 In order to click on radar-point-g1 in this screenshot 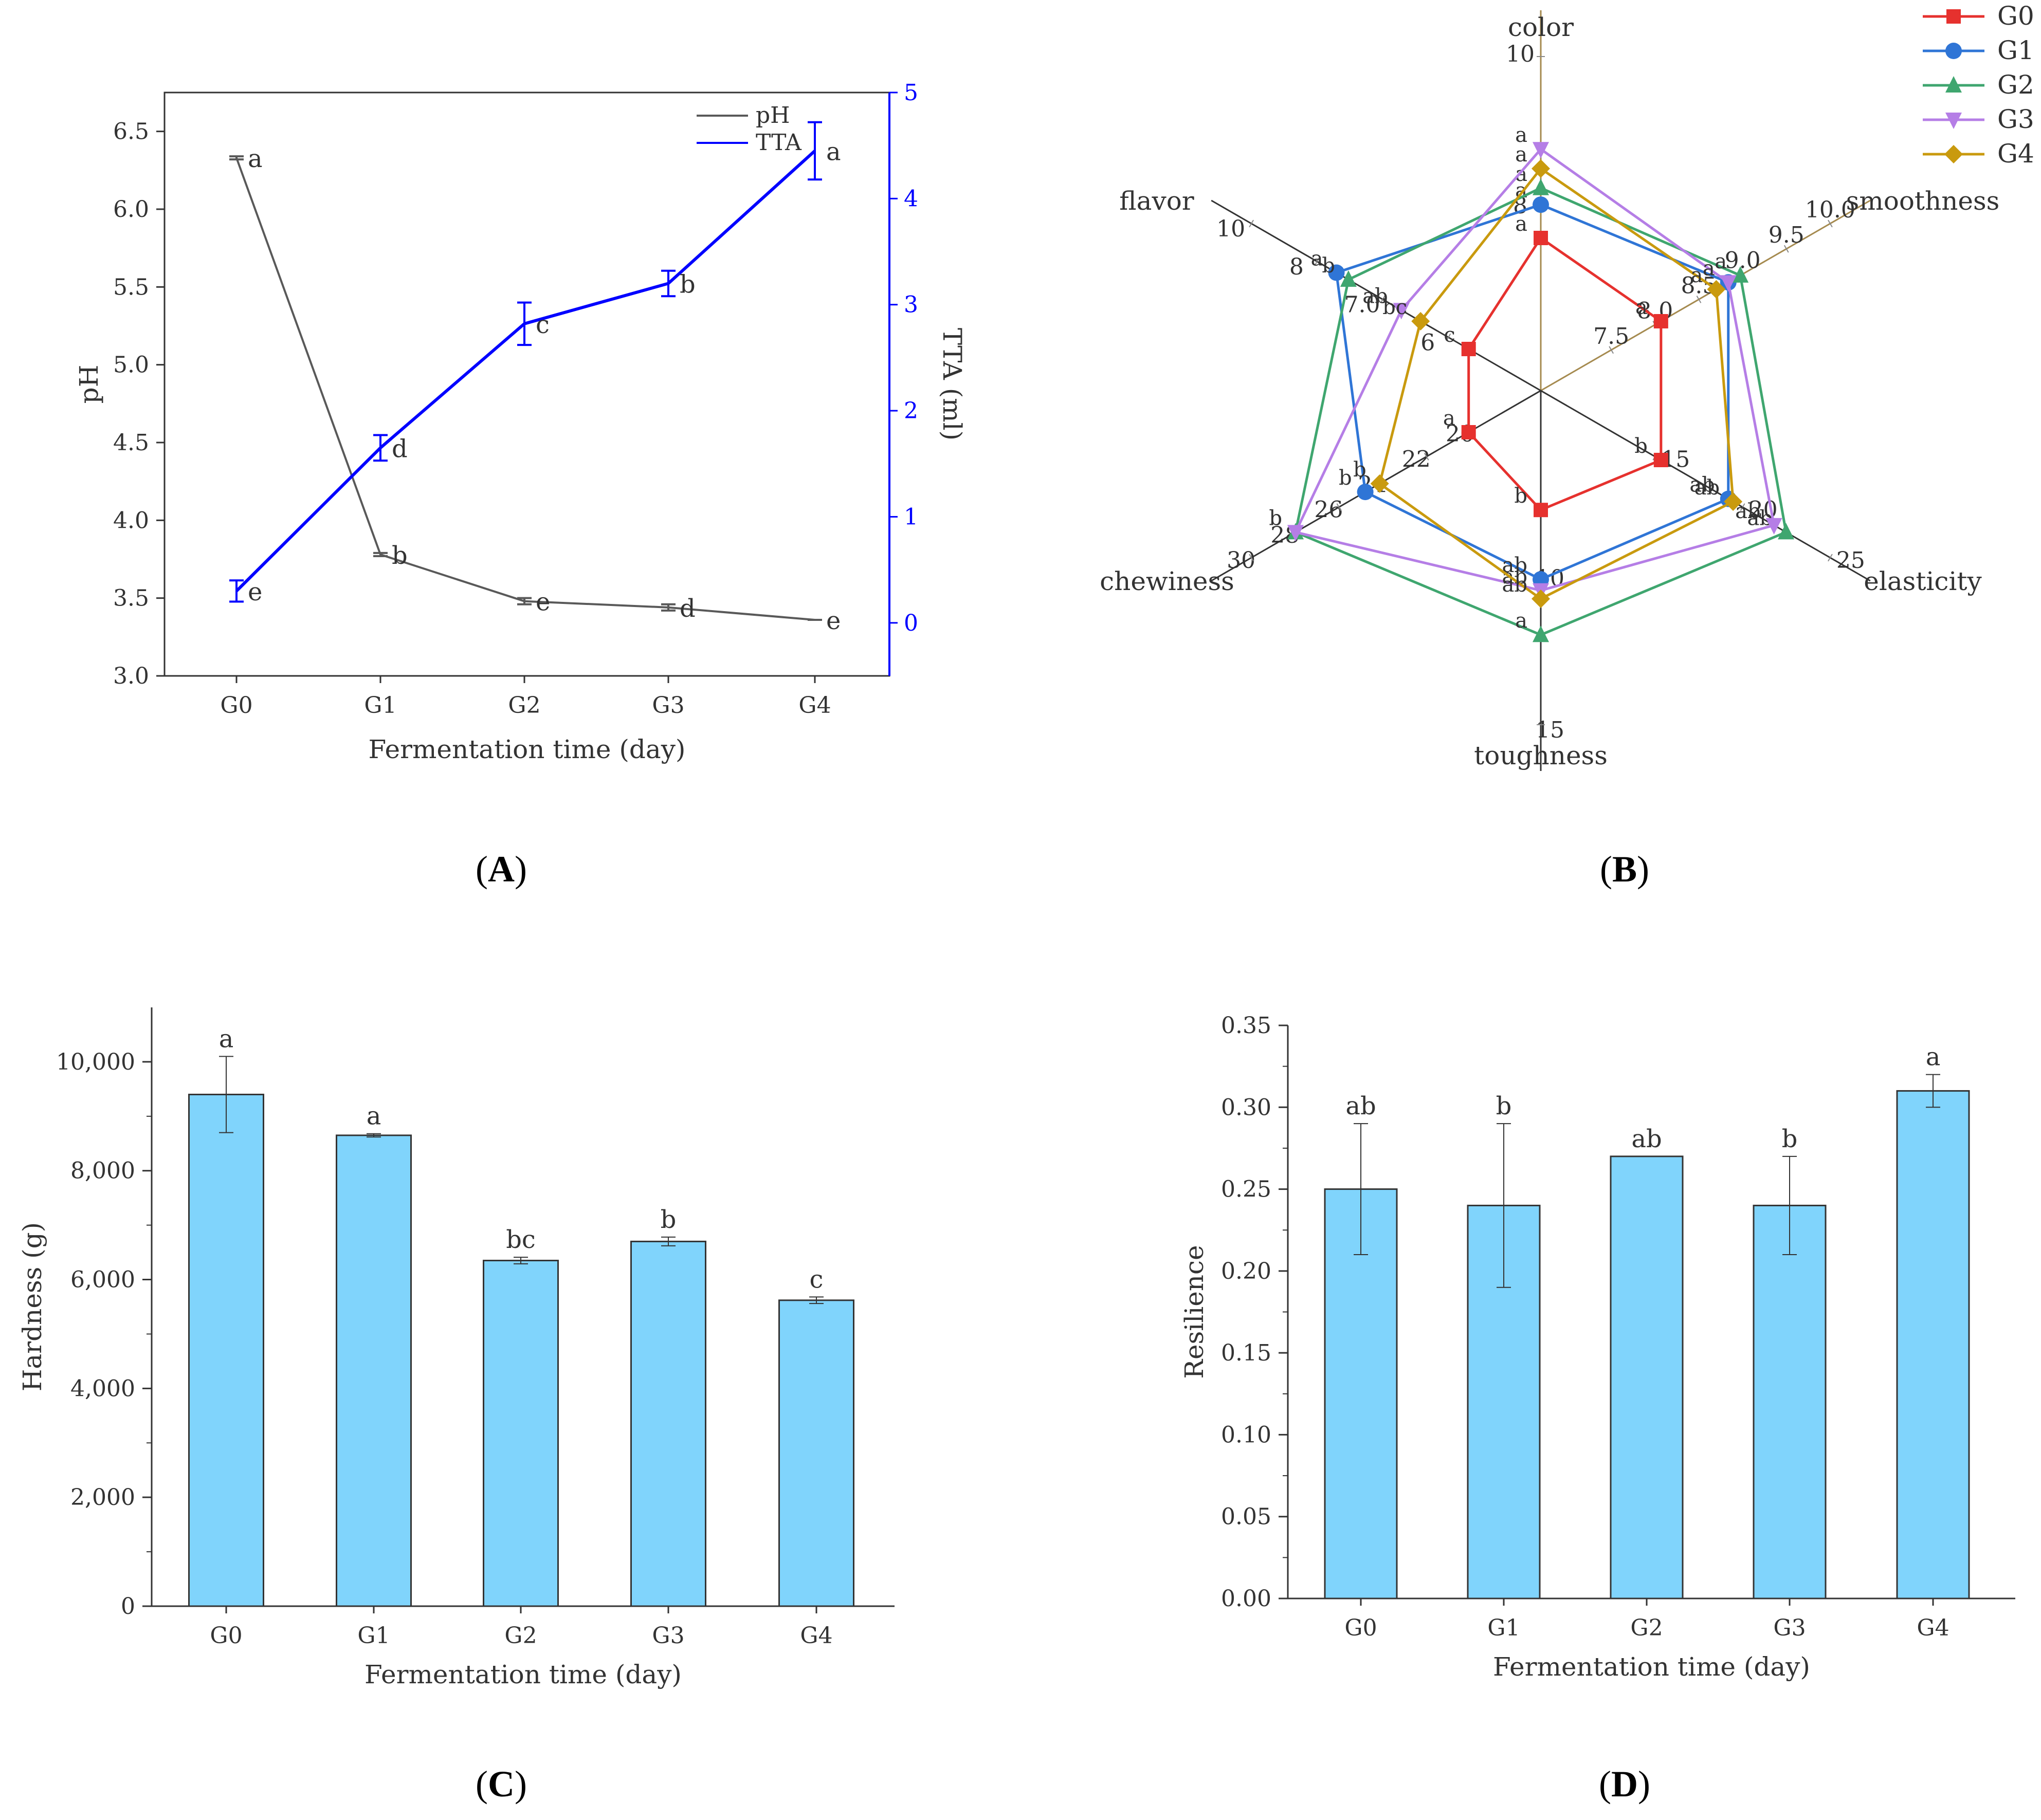, I will do `click(1365, 492)`.